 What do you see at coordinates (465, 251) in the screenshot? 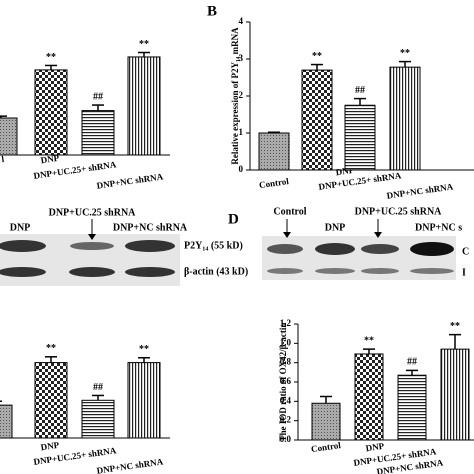
I see `row-label: C` at bounding box center [465, 251].